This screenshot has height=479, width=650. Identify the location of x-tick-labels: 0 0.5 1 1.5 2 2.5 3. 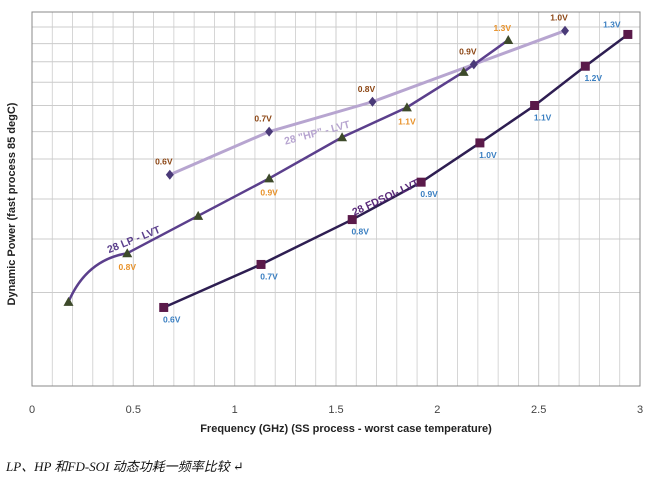
(336, 410).